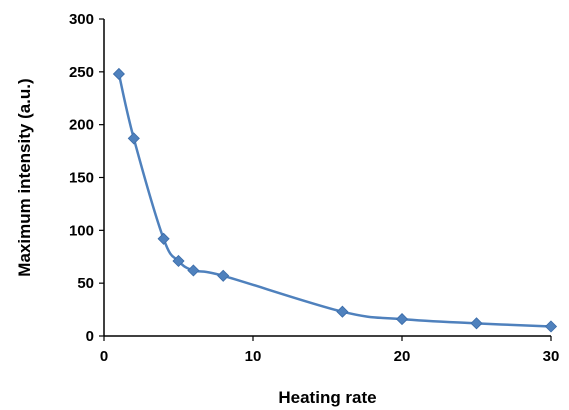 The height and width of the screenshot is (410, 569). What do you see at coordinates (81, 19) in the screenshot?
I see `y-tick-label: 300` at bounding box center [81, 19].